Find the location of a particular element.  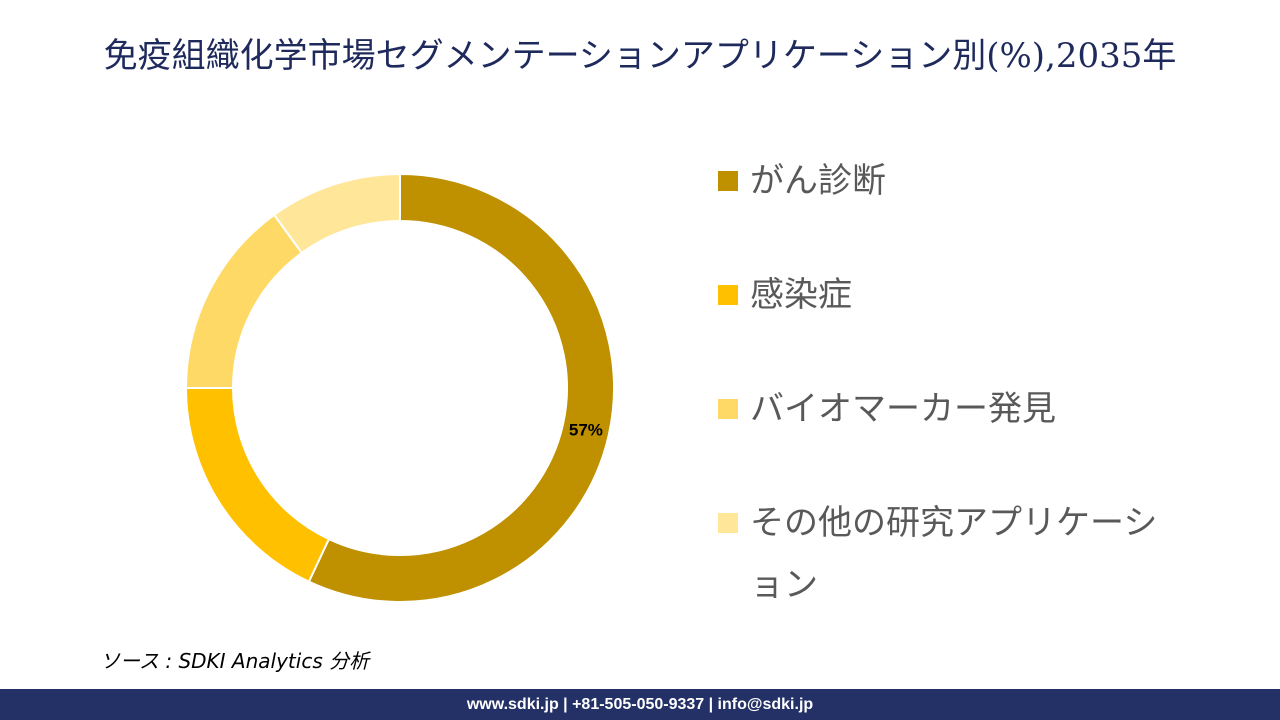

slice-other-research is located at coordinates (336, 213).